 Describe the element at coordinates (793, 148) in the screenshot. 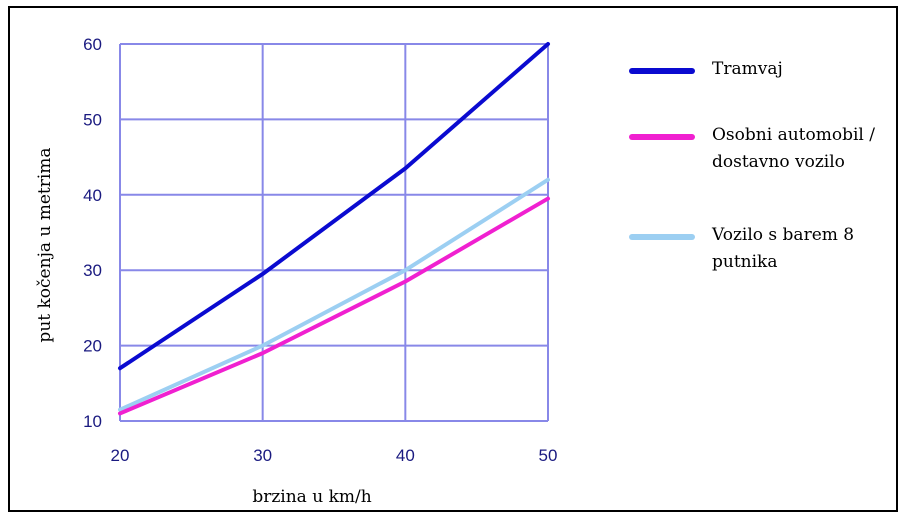

I see `legend-label-2: Osobni automobil / dostavno vozilo` at that location.